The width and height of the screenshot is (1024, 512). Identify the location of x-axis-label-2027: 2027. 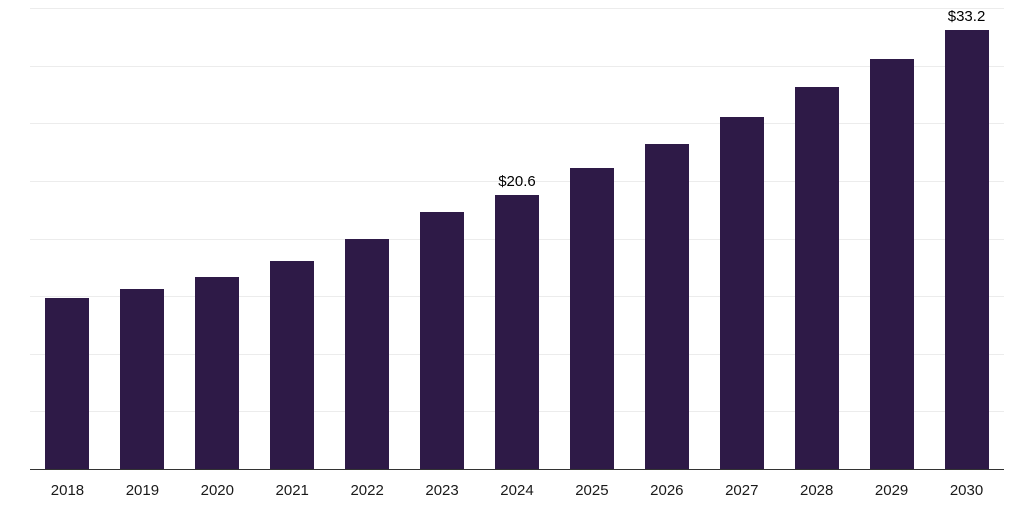
(742, 490).